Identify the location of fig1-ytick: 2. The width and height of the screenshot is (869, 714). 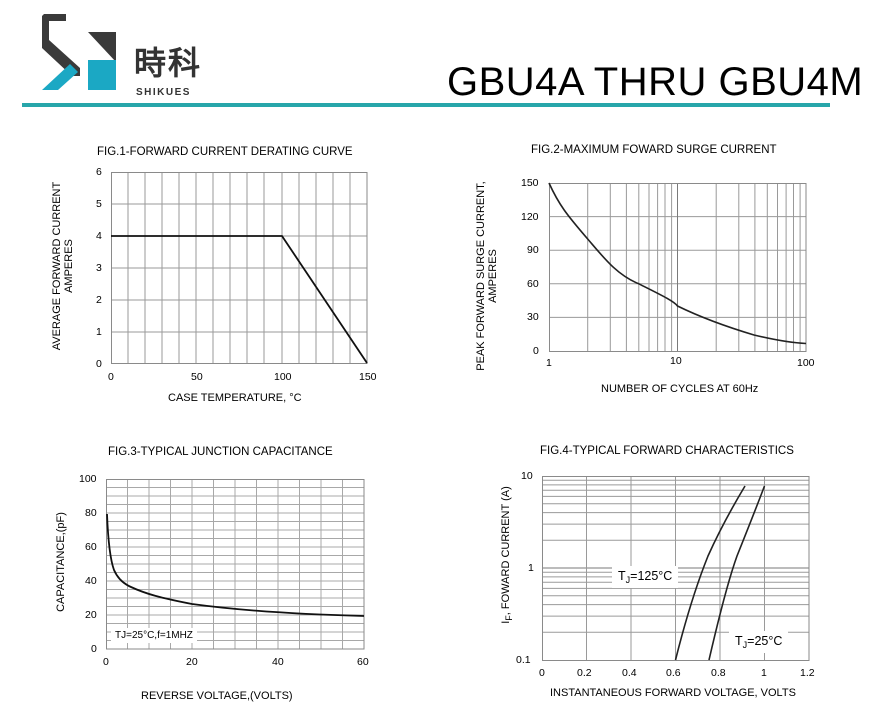
(99, 300).